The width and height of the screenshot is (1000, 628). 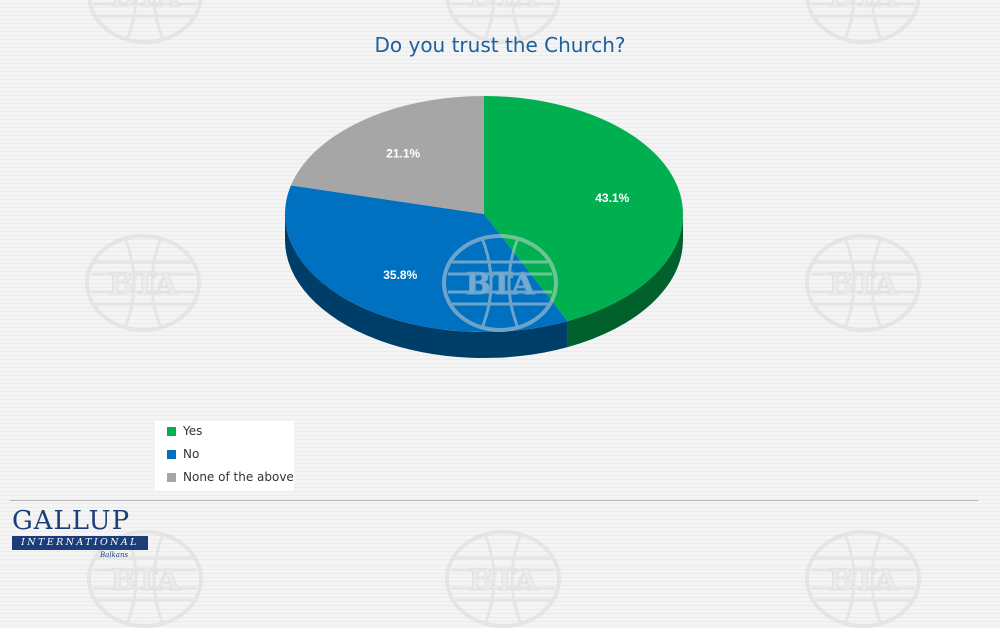 What do you see at coordinates (193, 431) in the screenshot?
I see `legend-label-yes: Yes` at bounding box center [193, 431].